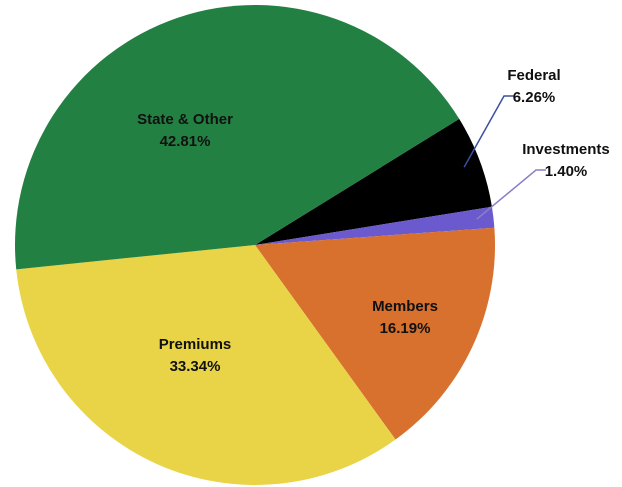 The image size is (622, 487). Describe the element at coordinates (195, 344) in the screenshot. I see `slice-label: Premiums` at that location.